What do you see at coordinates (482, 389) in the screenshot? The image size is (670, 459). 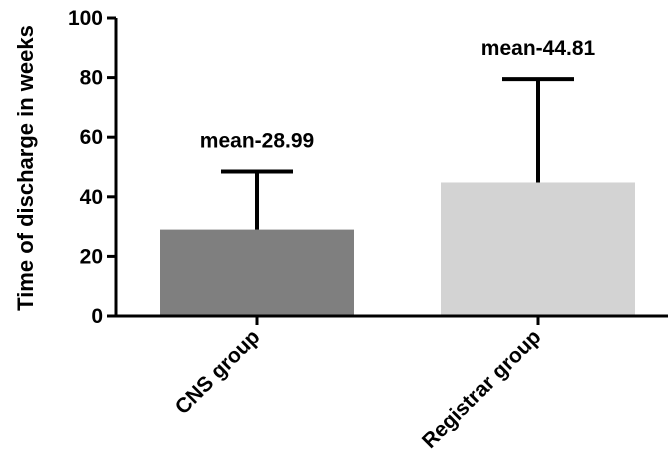 I see `x-tick-label: Registrar group` at bounding box center [482, 389].